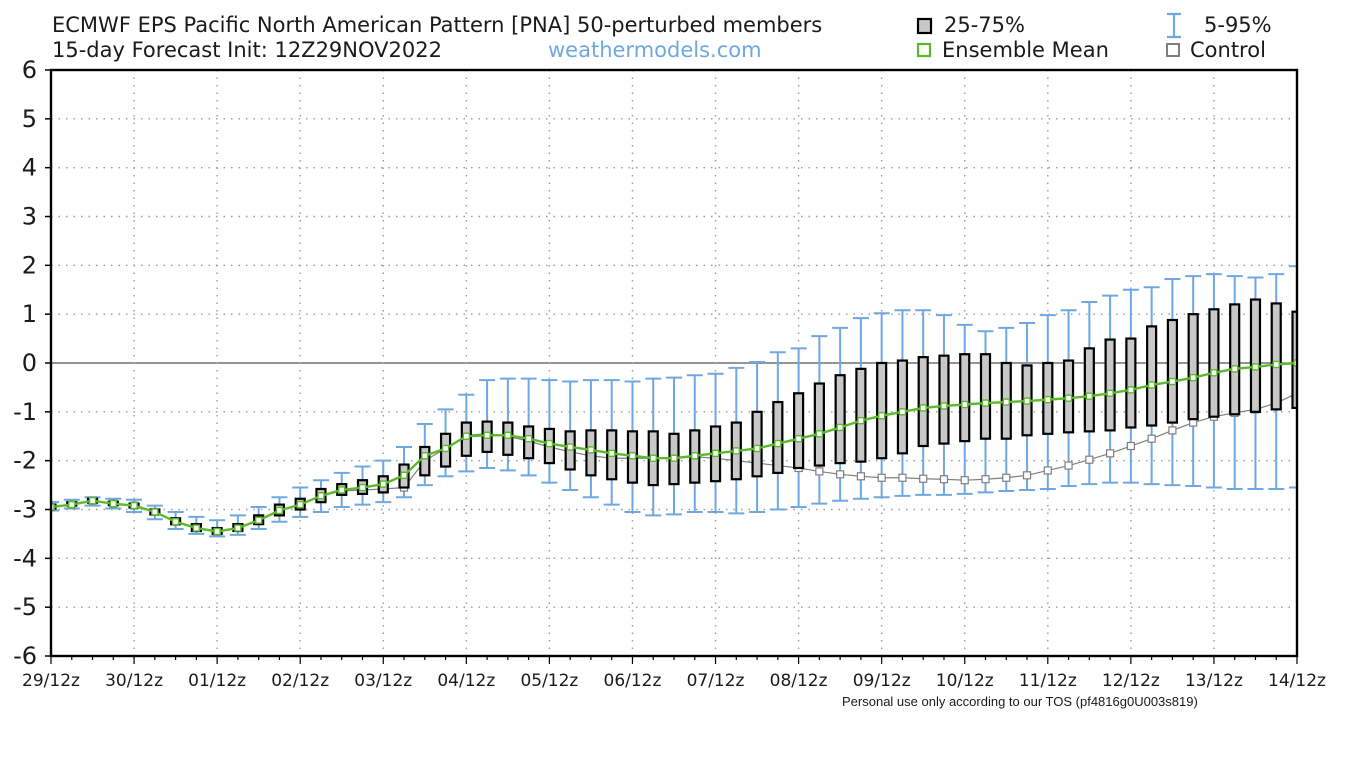 This screenshot has height=762, width=1346. Describe the element at coordinates (383, 681) in the screenshot. I see `x-tick-label: 03/12z` at that location.